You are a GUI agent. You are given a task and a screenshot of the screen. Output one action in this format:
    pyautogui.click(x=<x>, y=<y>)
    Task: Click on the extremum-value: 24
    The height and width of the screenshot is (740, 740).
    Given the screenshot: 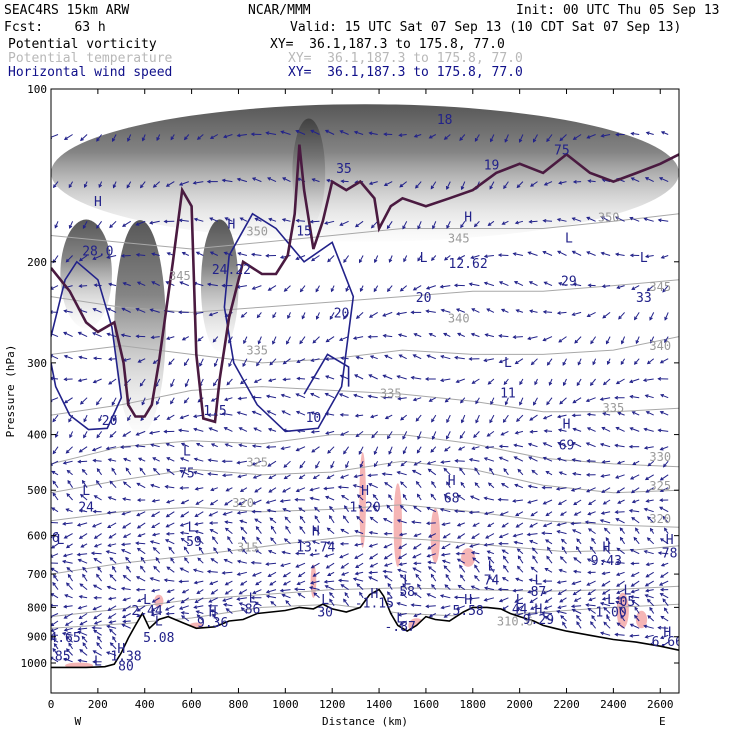 What is the action you would take?
    pyautogui.click(x=86, y=508)
    